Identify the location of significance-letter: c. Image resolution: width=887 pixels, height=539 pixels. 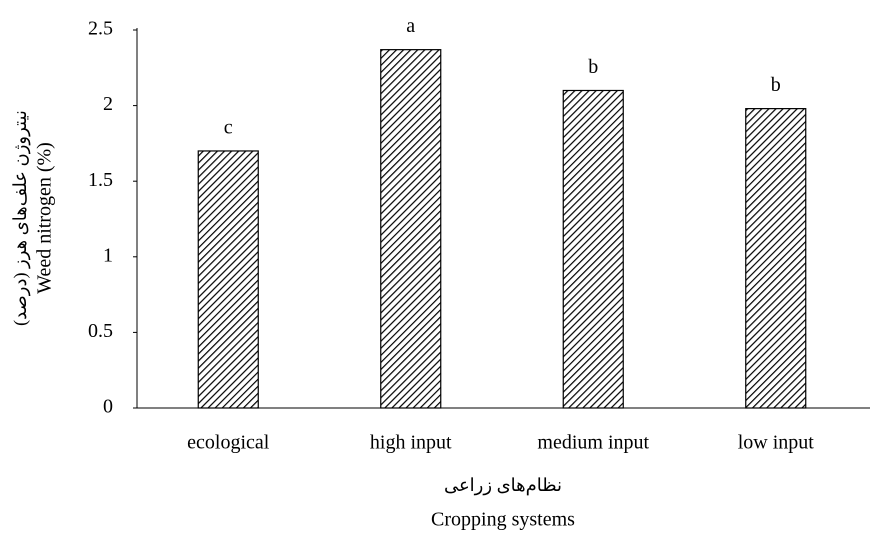
(228, 128).